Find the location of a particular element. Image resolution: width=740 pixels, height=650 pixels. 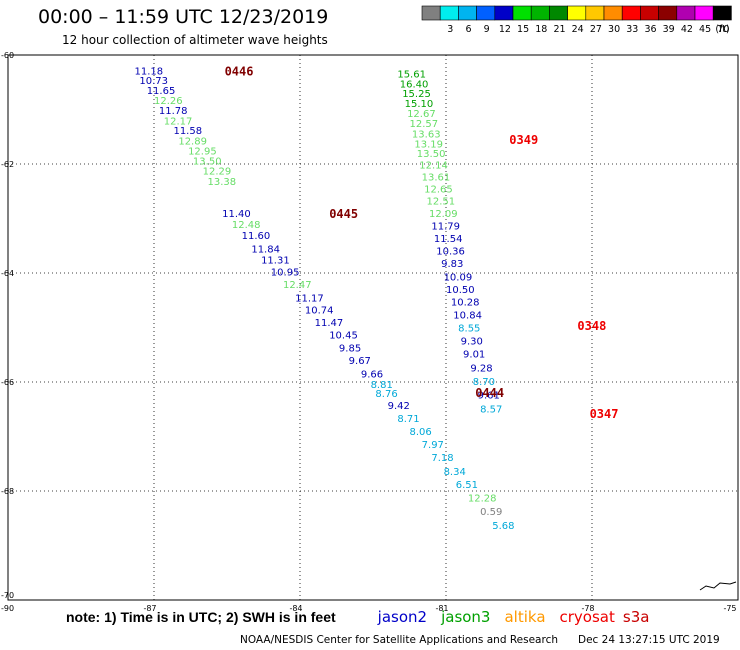

x-tick-label: -78 is located at coordinates (587, 608).